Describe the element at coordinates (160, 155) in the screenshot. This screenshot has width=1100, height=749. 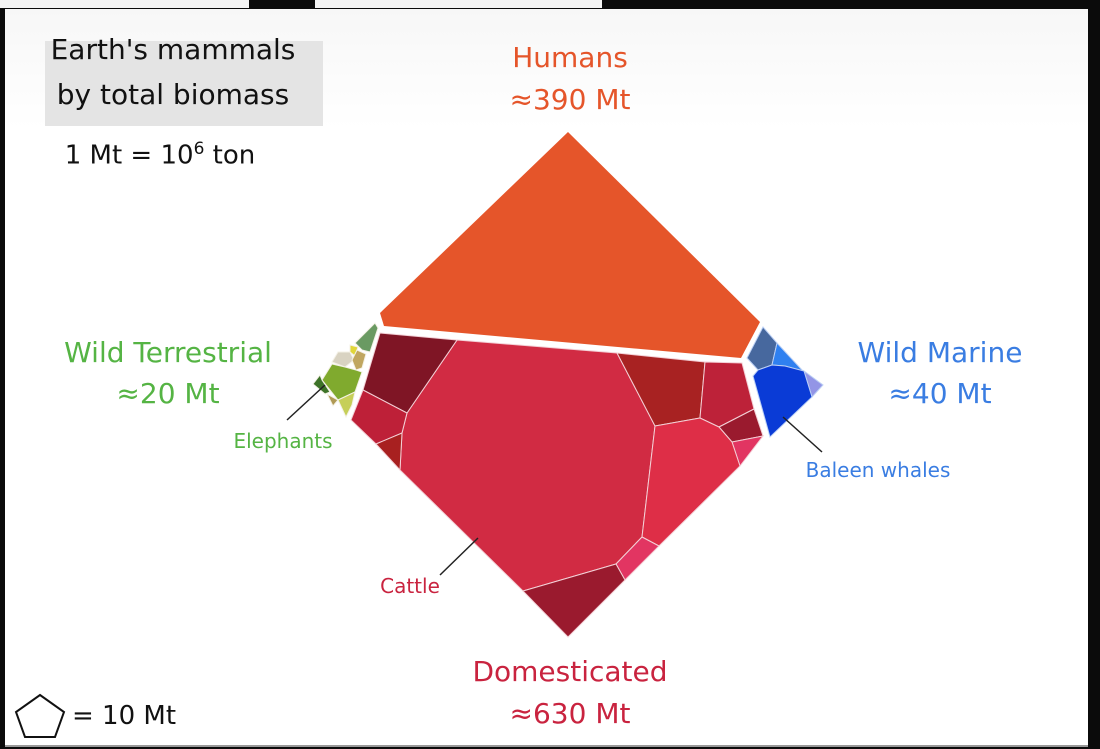
I see `unit-note: 1 Mt = 106 ton` at that location.